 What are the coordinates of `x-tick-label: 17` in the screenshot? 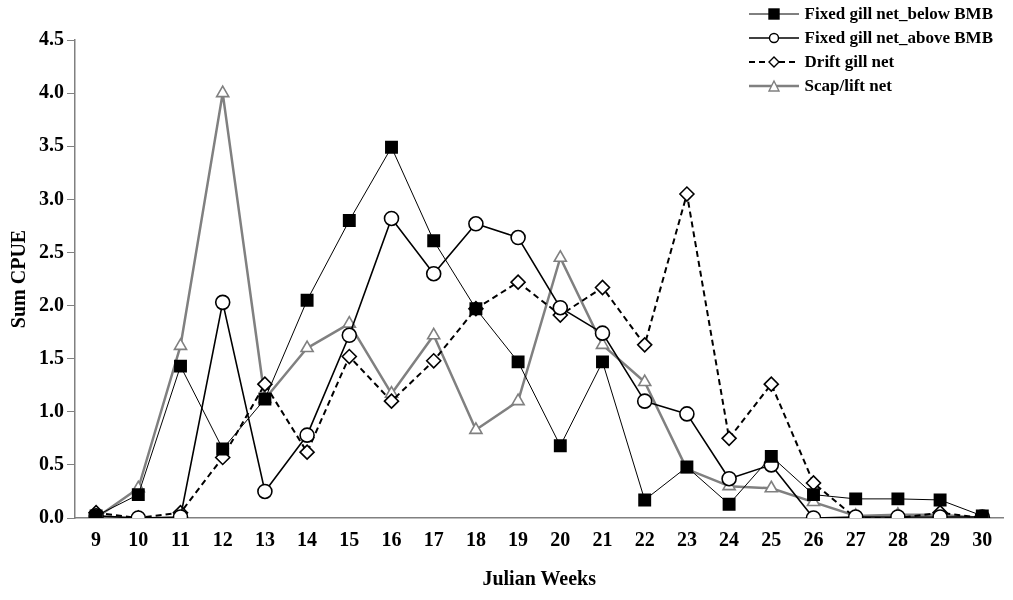 It's located at (433, 539).